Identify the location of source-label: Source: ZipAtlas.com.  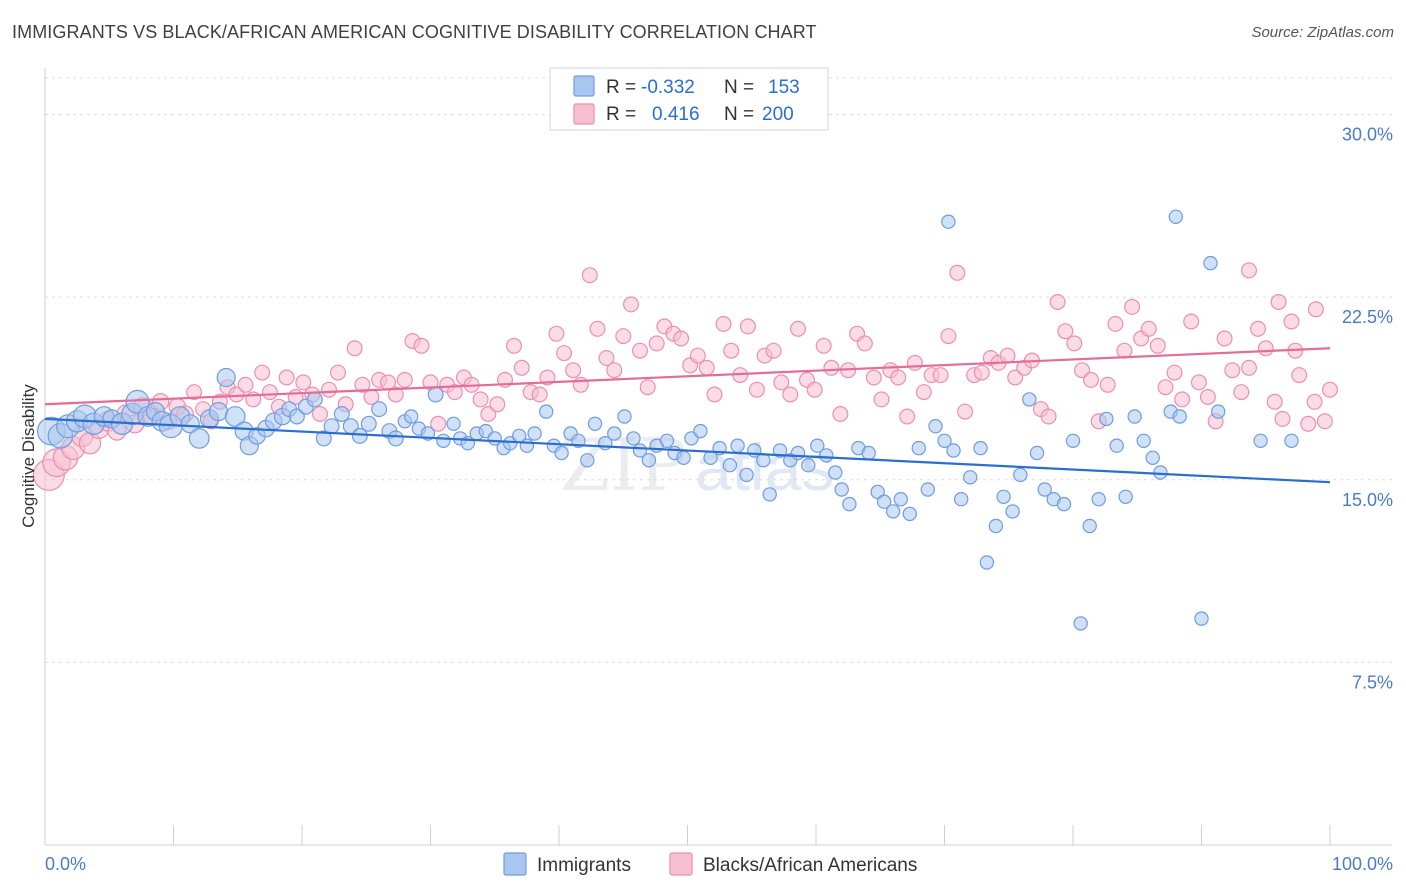
(1322, 32).